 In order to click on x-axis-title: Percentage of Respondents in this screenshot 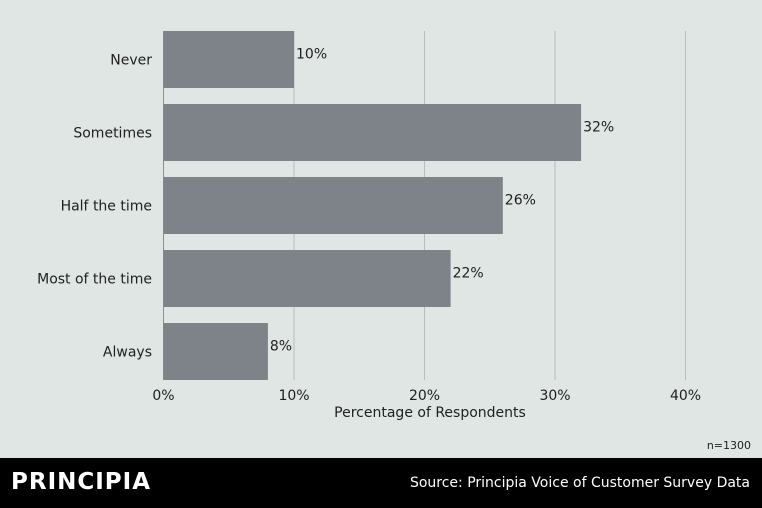, I will do `click(430, 413)`.